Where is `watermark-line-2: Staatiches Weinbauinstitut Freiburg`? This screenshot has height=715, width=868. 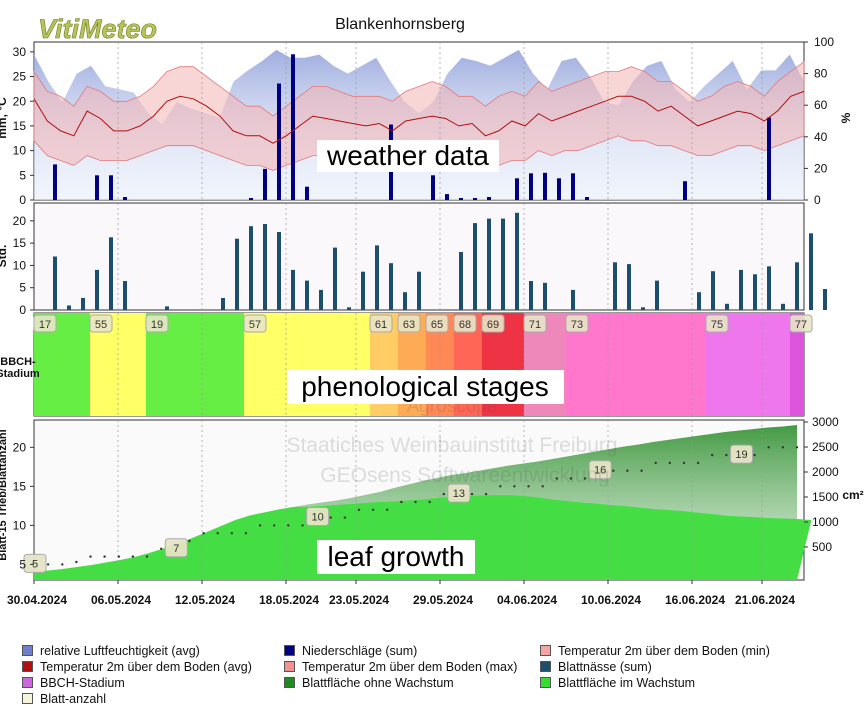
watermark-line-2: Staatiches Weinbauinstitut Freiburg is located at coordinates (451, 445).